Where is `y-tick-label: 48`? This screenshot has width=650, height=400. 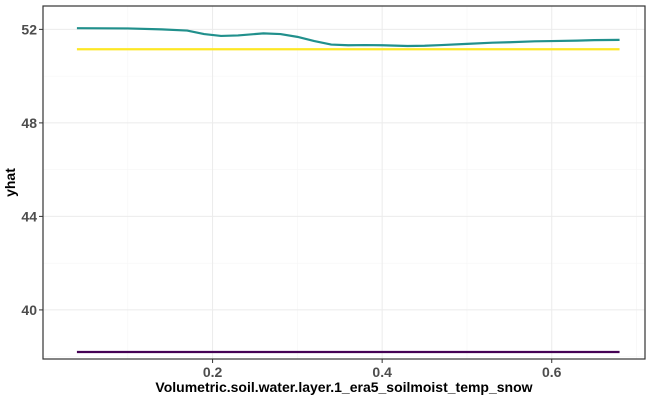
y-tick-label: 48 is located at coordinates (29, 123).